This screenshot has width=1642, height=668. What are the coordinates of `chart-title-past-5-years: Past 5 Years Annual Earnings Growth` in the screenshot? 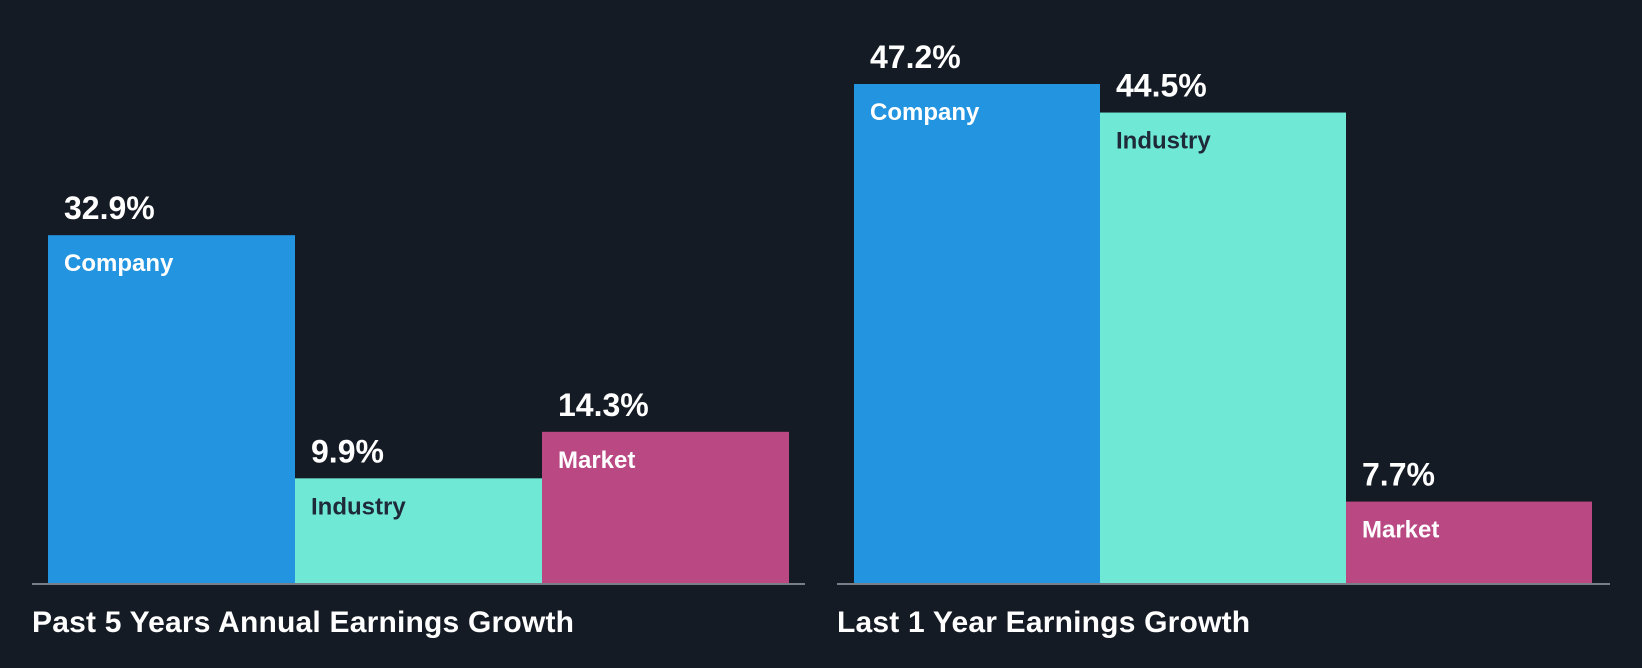 It's located at (303, 622).